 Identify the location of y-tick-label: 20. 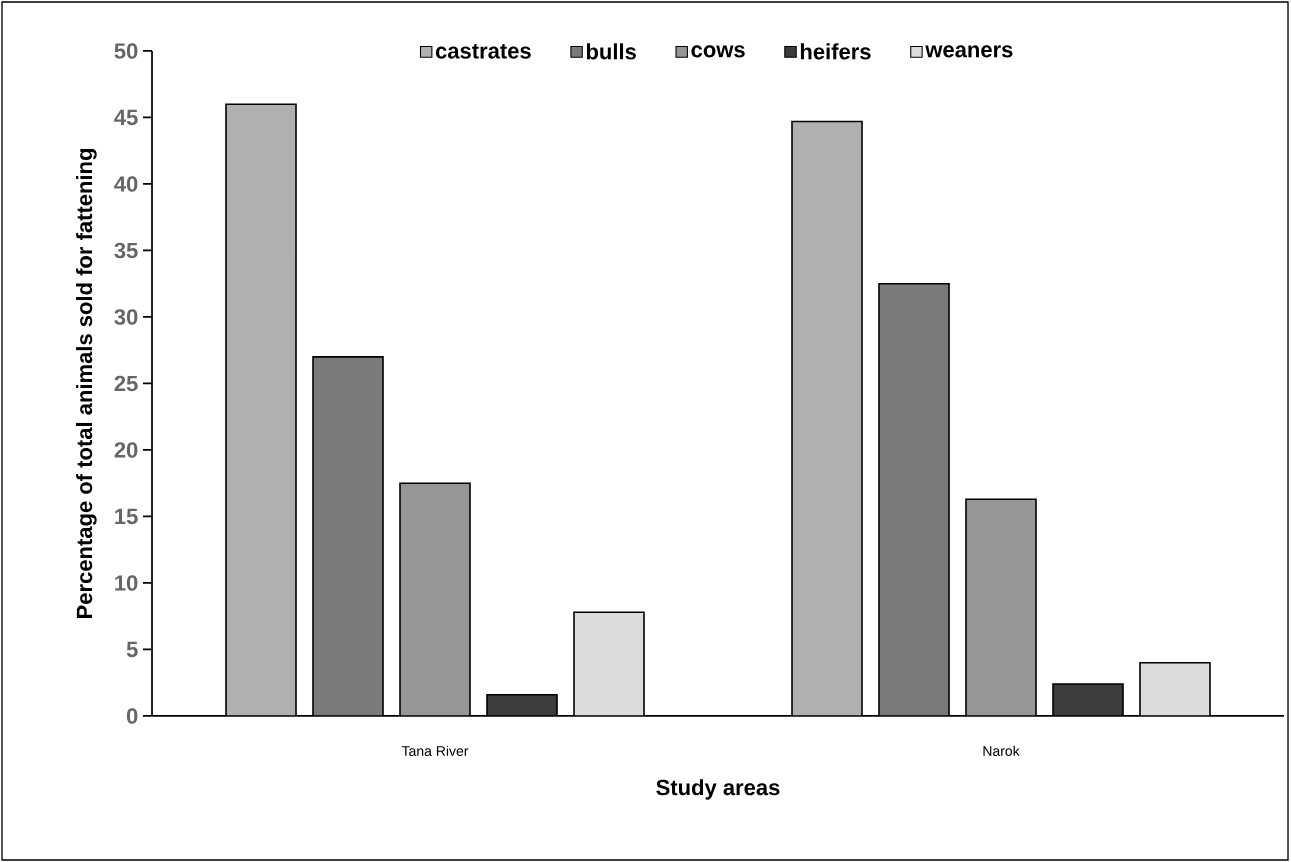
(126, 450).